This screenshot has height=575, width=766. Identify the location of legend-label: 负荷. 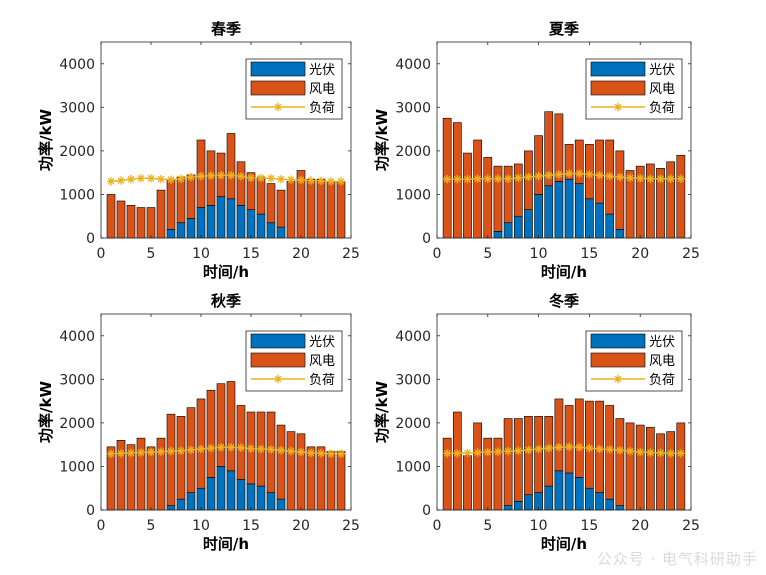
(322, 380).